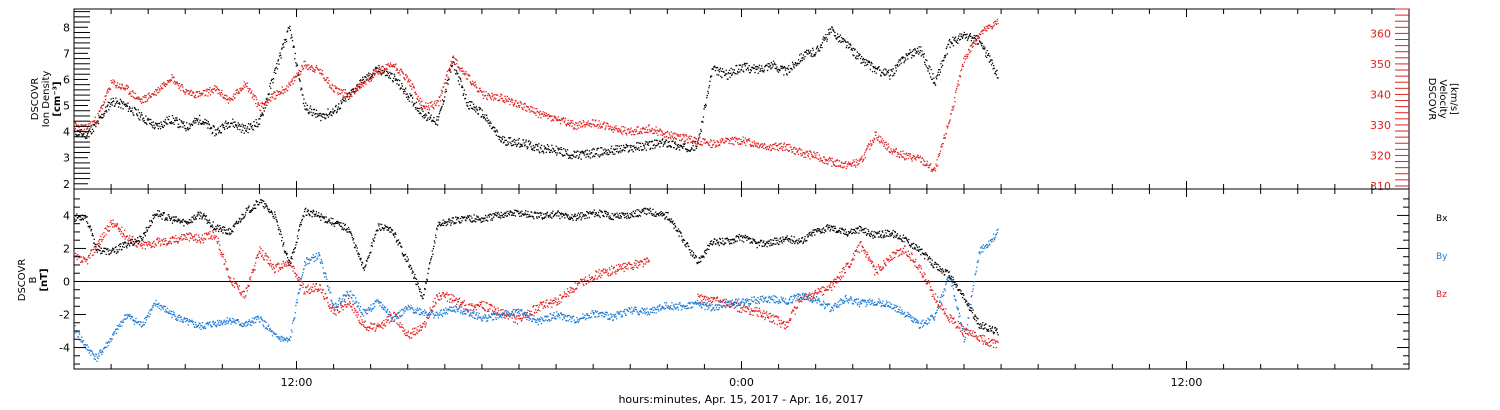 The height and width of the screenshot is (410, 1500). What do you see at coordinates (66, 132) in the screenshot?
I see `density-tick-label: 4` at bounding box center [66, 132].